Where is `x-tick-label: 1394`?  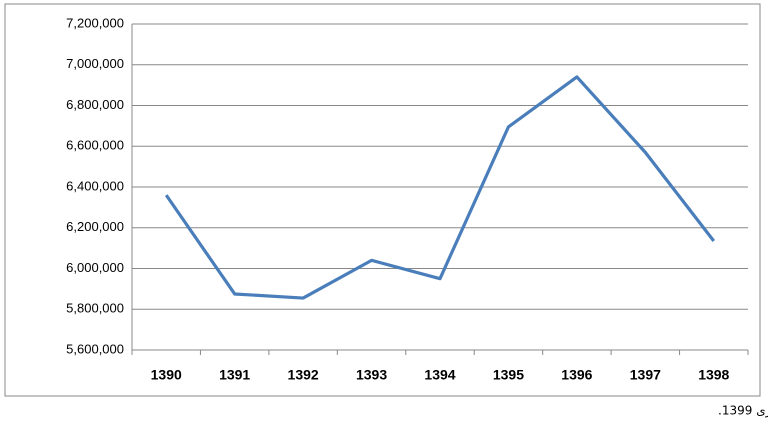
x-tick-label: 1394 is located at coordinates (439, 375).